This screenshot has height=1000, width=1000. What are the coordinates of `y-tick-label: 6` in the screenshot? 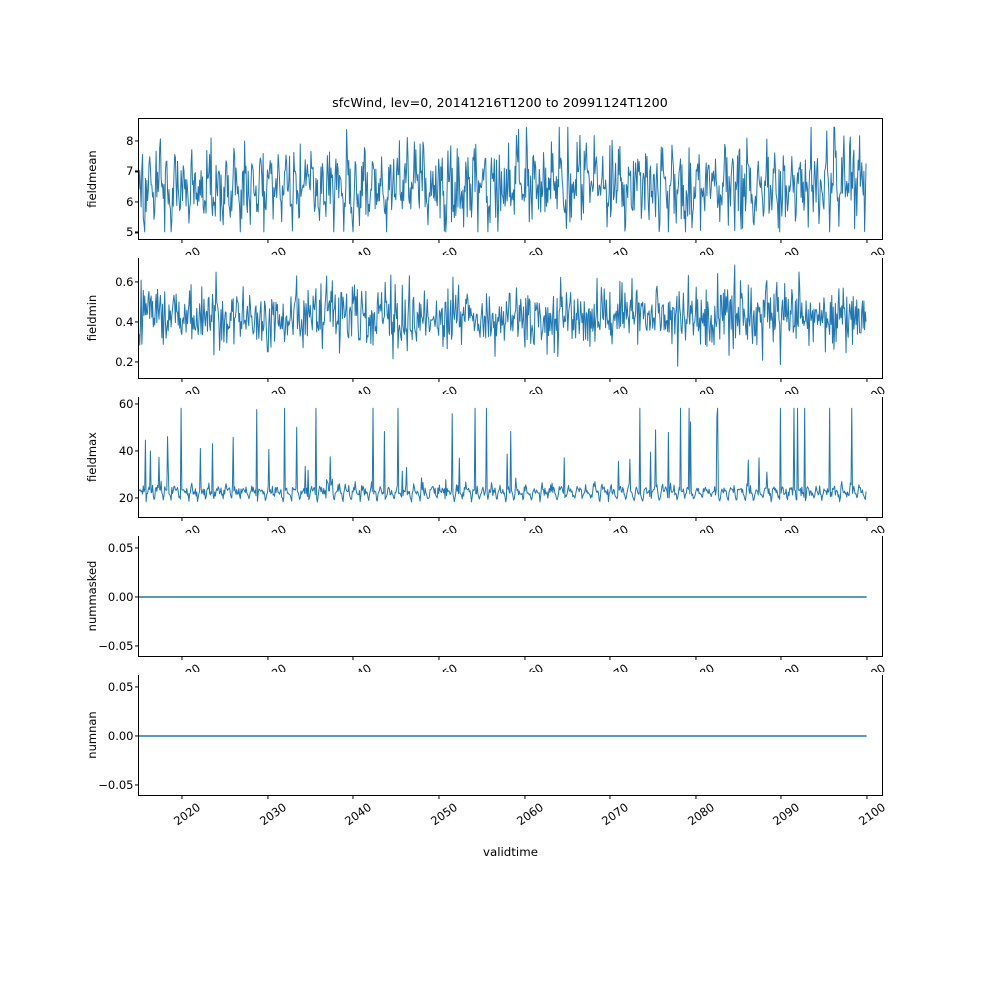 It's located at (130, 201).